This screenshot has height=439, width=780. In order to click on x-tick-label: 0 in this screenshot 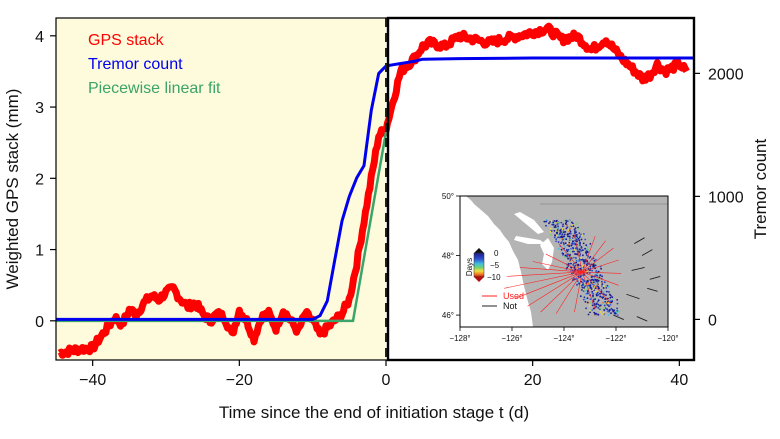, I will do `click(386, 380)`.